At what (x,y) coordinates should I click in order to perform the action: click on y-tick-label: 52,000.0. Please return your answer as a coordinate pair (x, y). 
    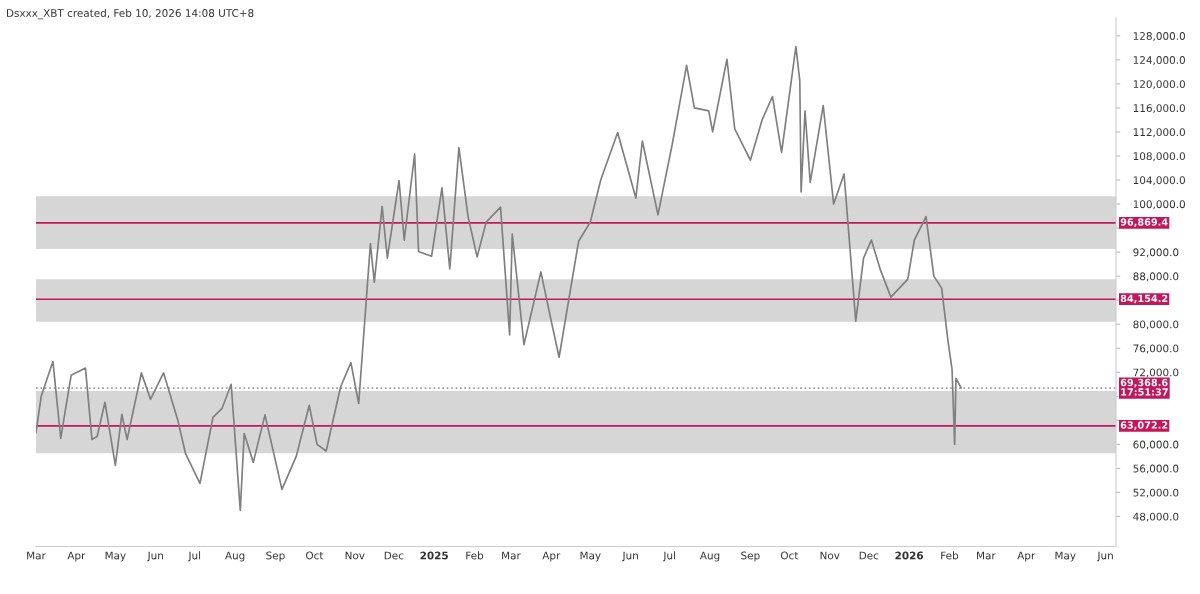
    Looking at the image, I should click on (1156, 493).